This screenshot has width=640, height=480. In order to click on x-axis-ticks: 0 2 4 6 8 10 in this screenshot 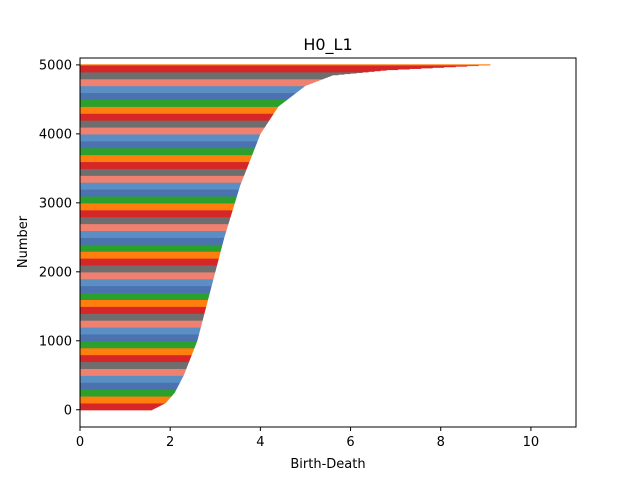, I will do `click(307, 438)`.